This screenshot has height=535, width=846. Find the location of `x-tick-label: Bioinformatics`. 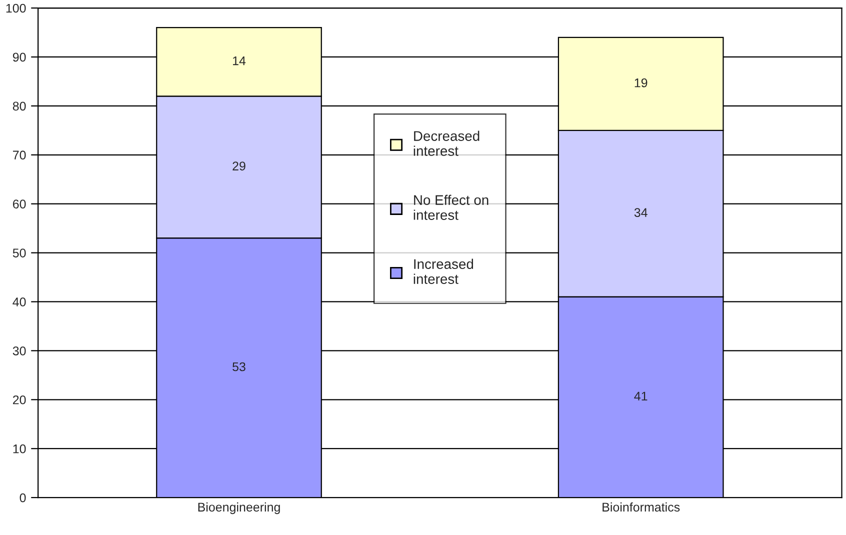

x-tick-label: Bioinformatics is located at coordinates (641, 507).